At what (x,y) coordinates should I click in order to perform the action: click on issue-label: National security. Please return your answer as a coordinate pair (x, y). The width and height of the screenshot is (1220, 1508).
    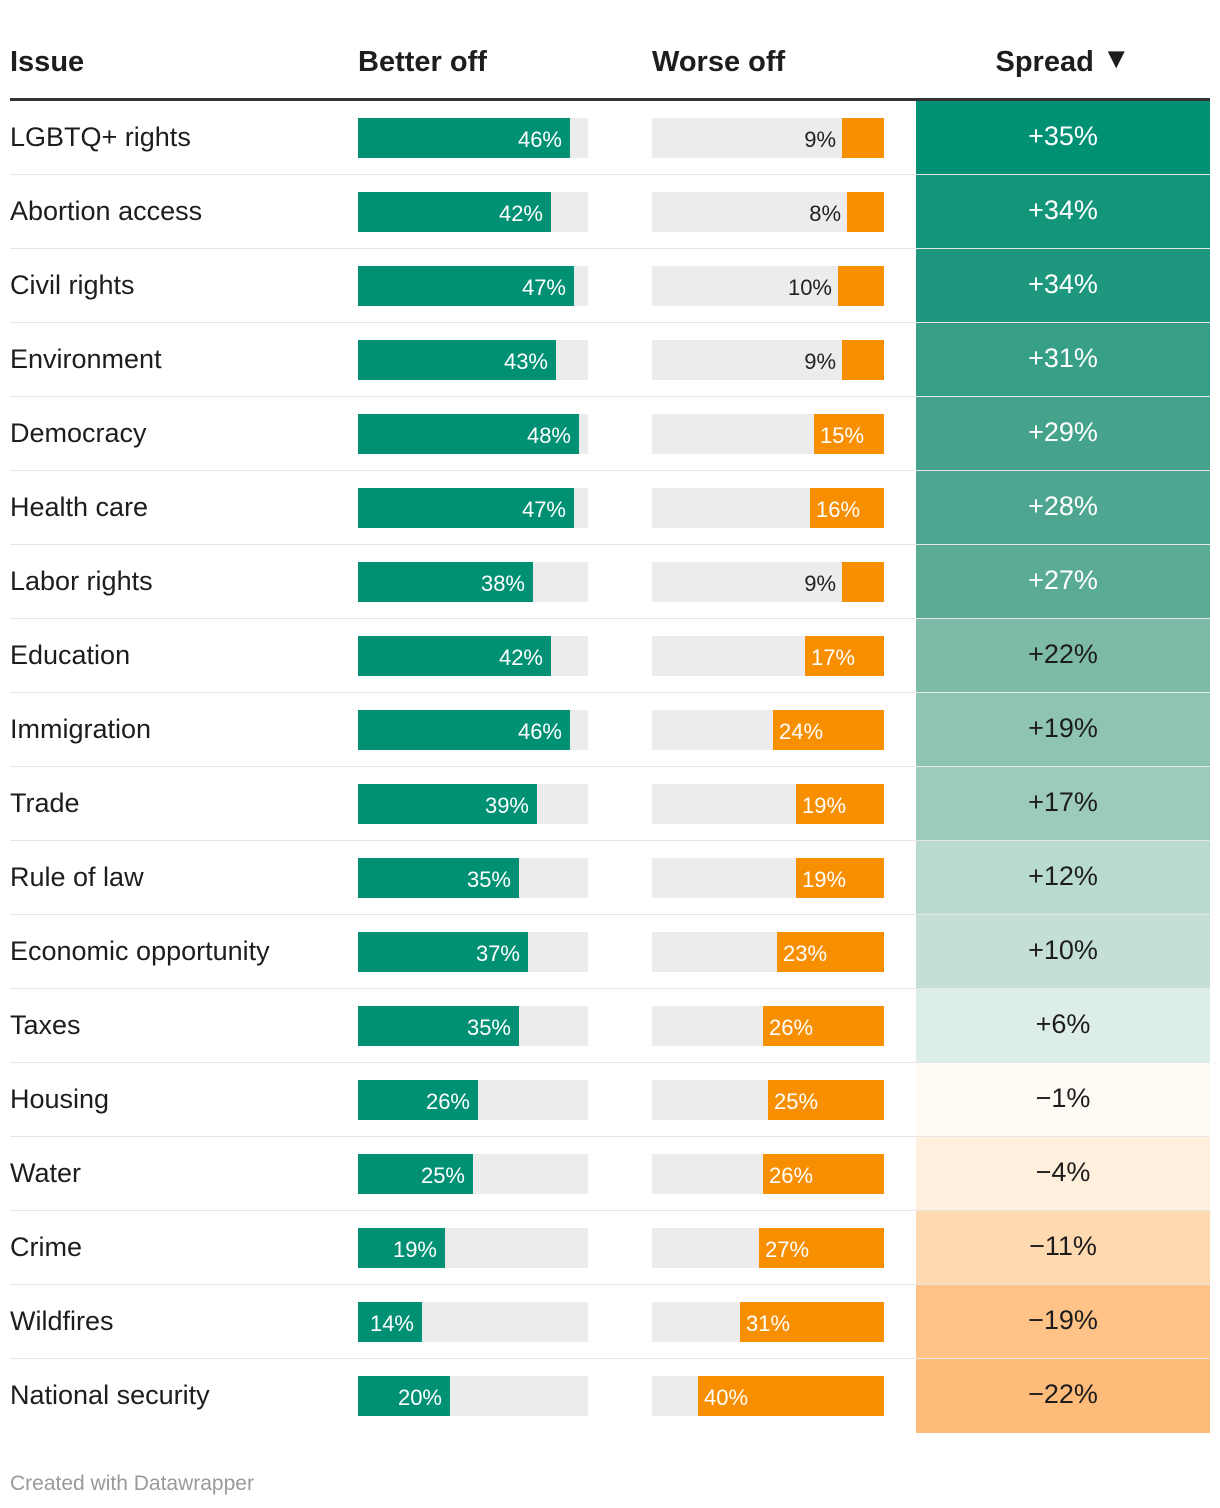
    Looking at the image, I should click on (110, 1395).